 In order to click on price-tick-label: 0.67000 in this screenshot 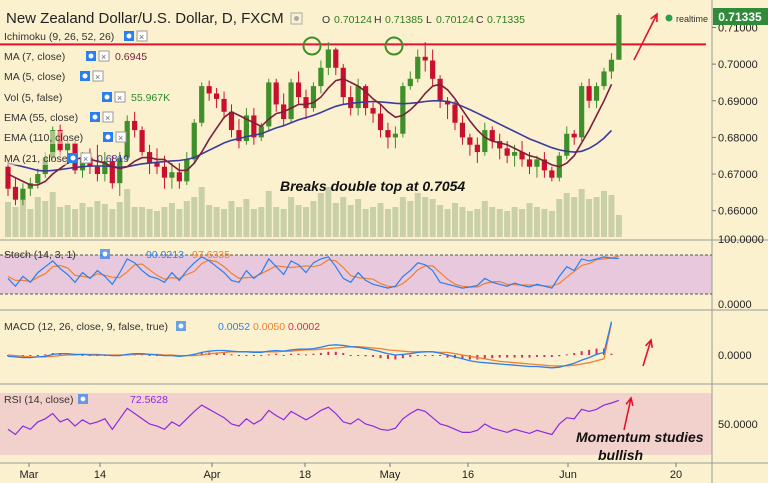, I will do `click(738, 175)`.